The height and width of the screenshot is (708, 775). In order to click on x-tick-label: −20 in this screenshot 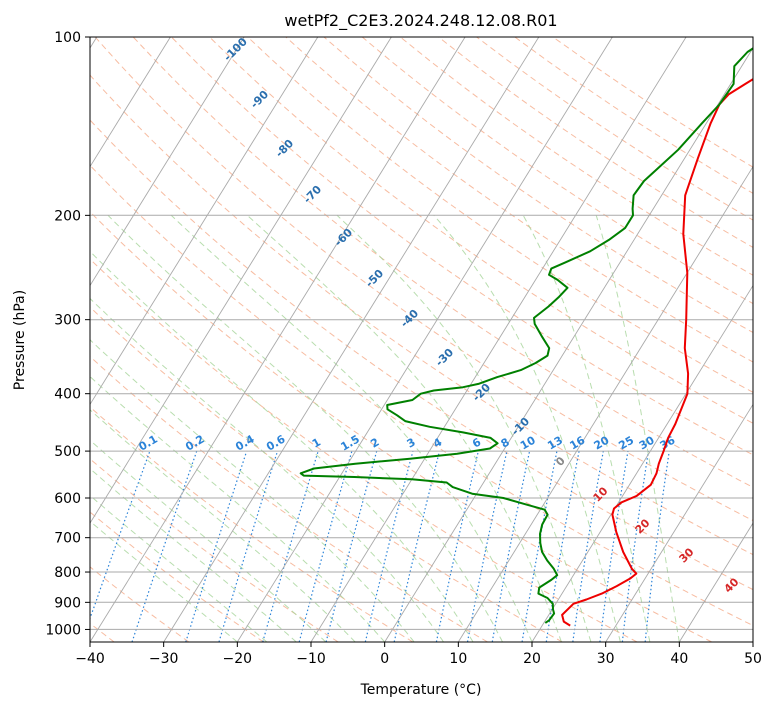, I will do `click(238, 659)`.